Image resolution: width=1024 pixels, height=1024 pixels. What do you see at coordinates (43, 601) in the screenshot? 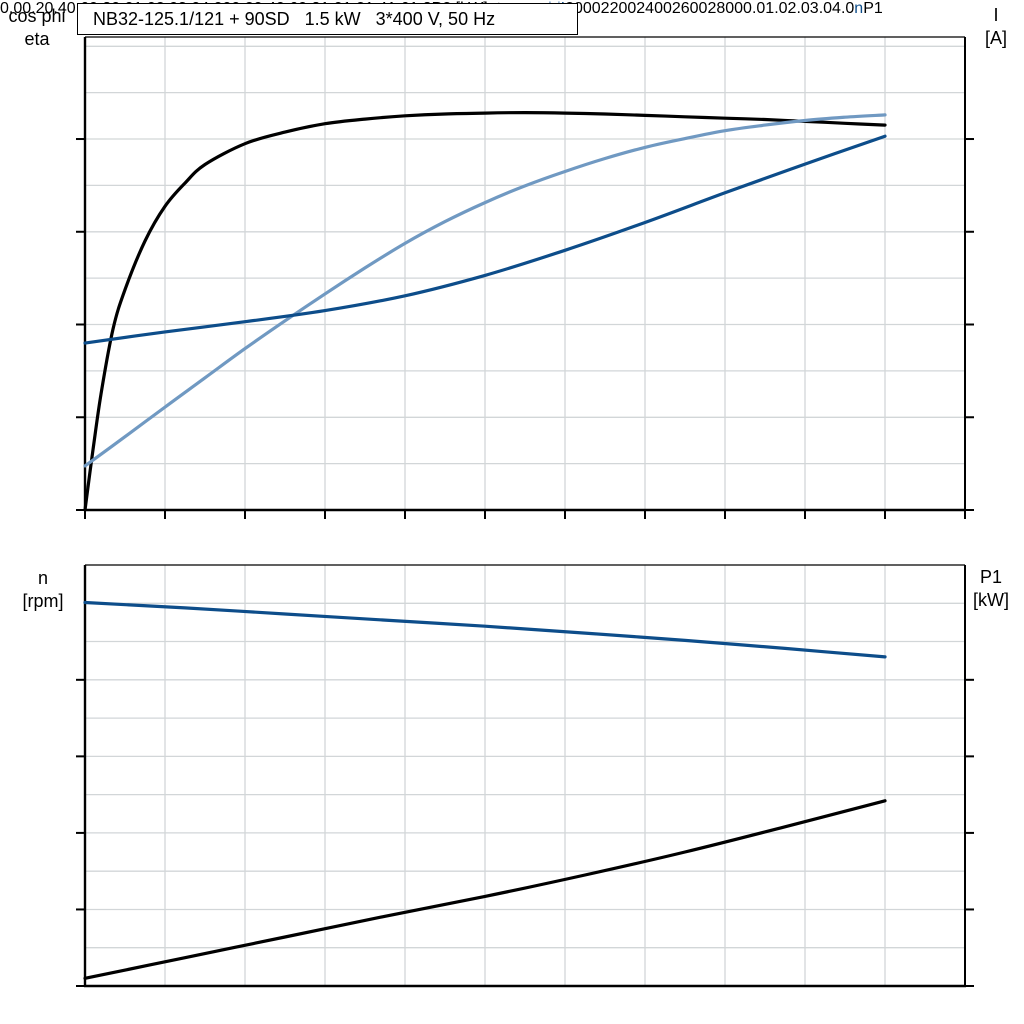
I see `axis-title-line: [rpm]` at bounding box center [43, 601].